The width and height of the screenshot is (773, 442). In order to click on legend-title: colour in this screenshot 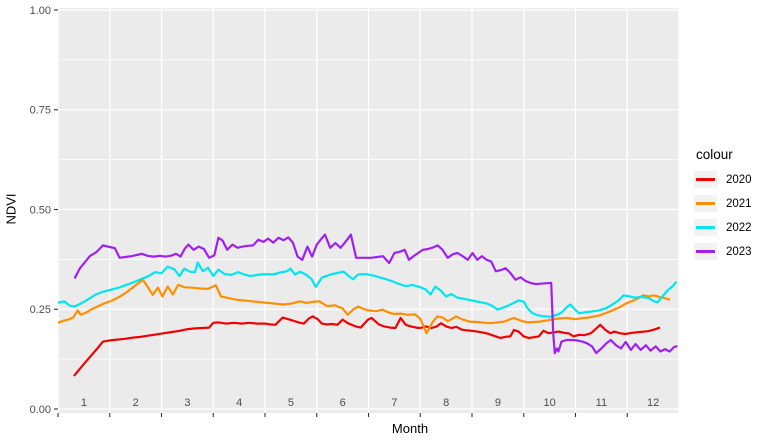, I will do `click(714, 154)`.